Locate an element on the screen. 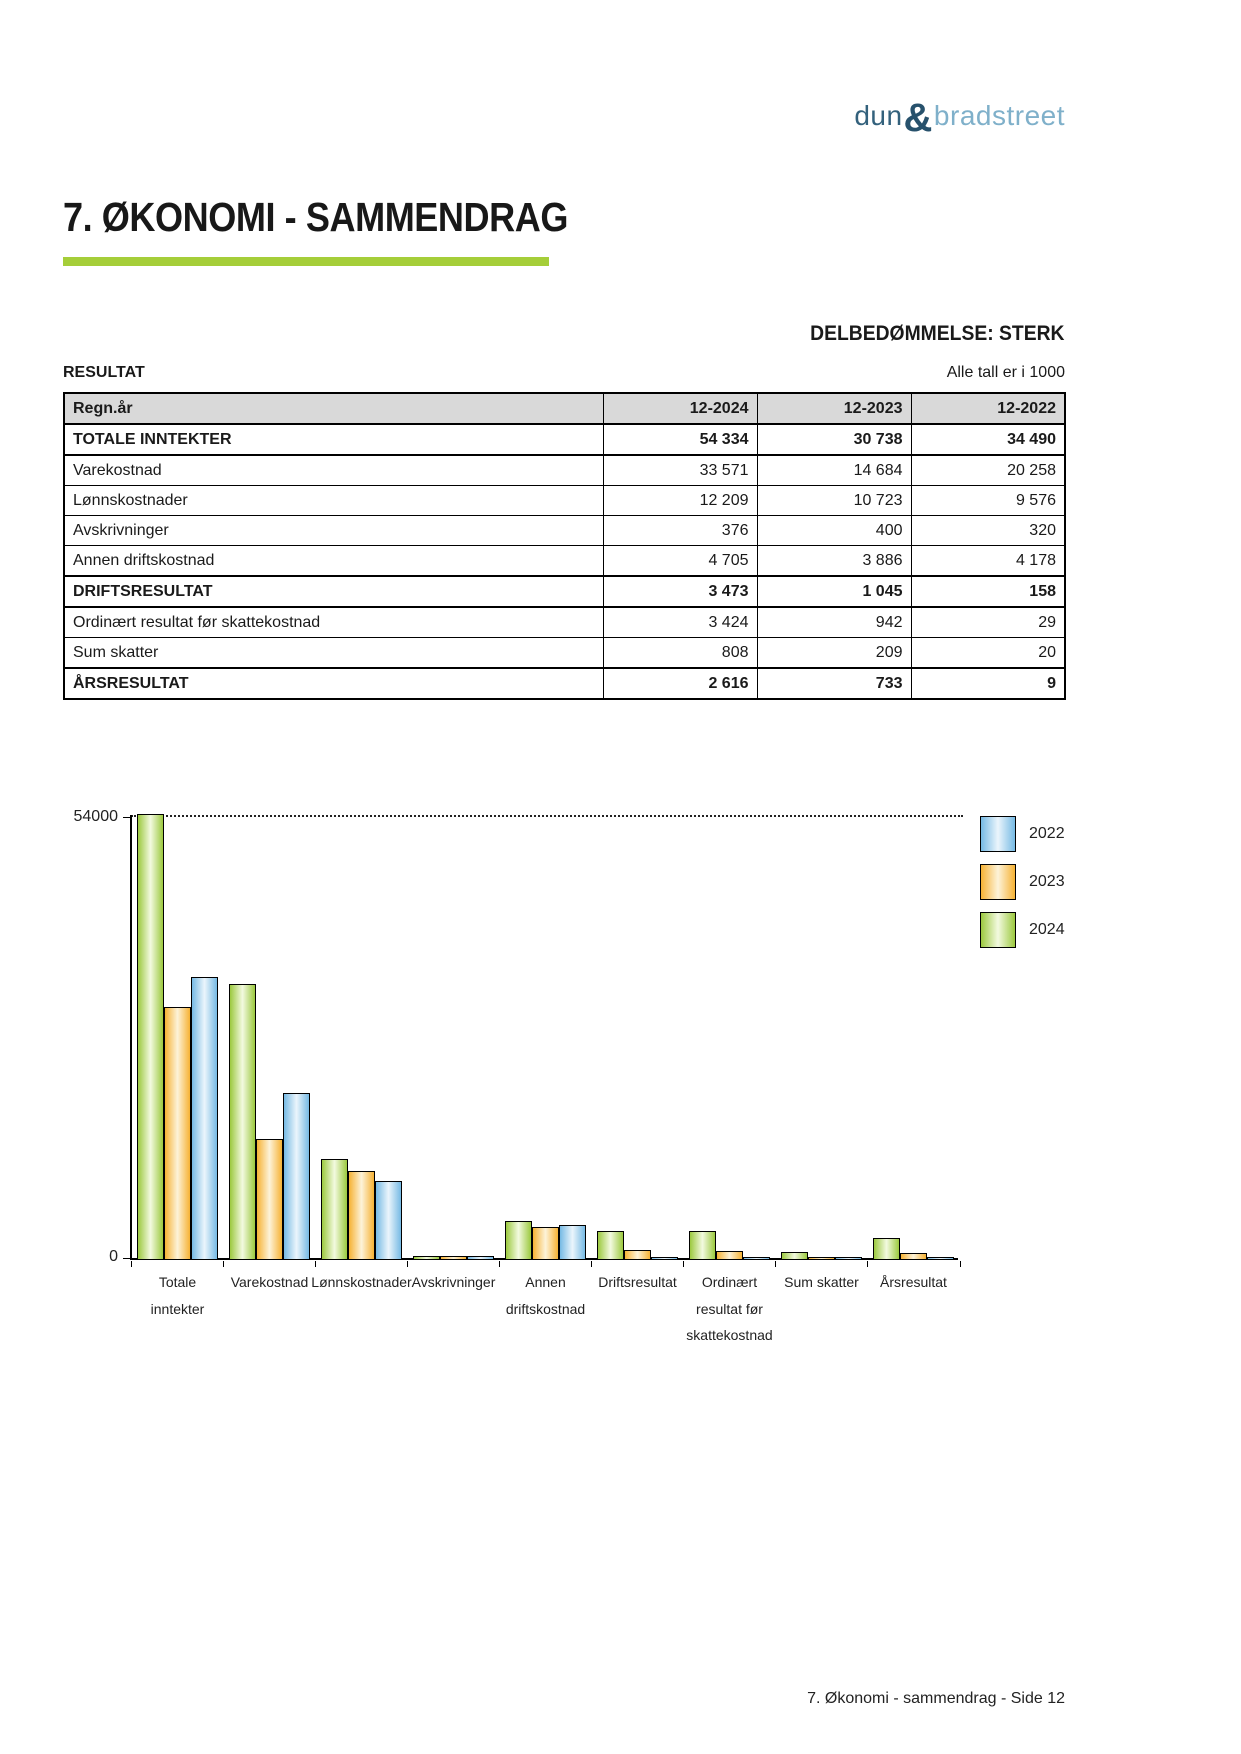 This screenshot has width=1241, height=1754. section-label: RESULTAT is located at coordinates (104, 372).